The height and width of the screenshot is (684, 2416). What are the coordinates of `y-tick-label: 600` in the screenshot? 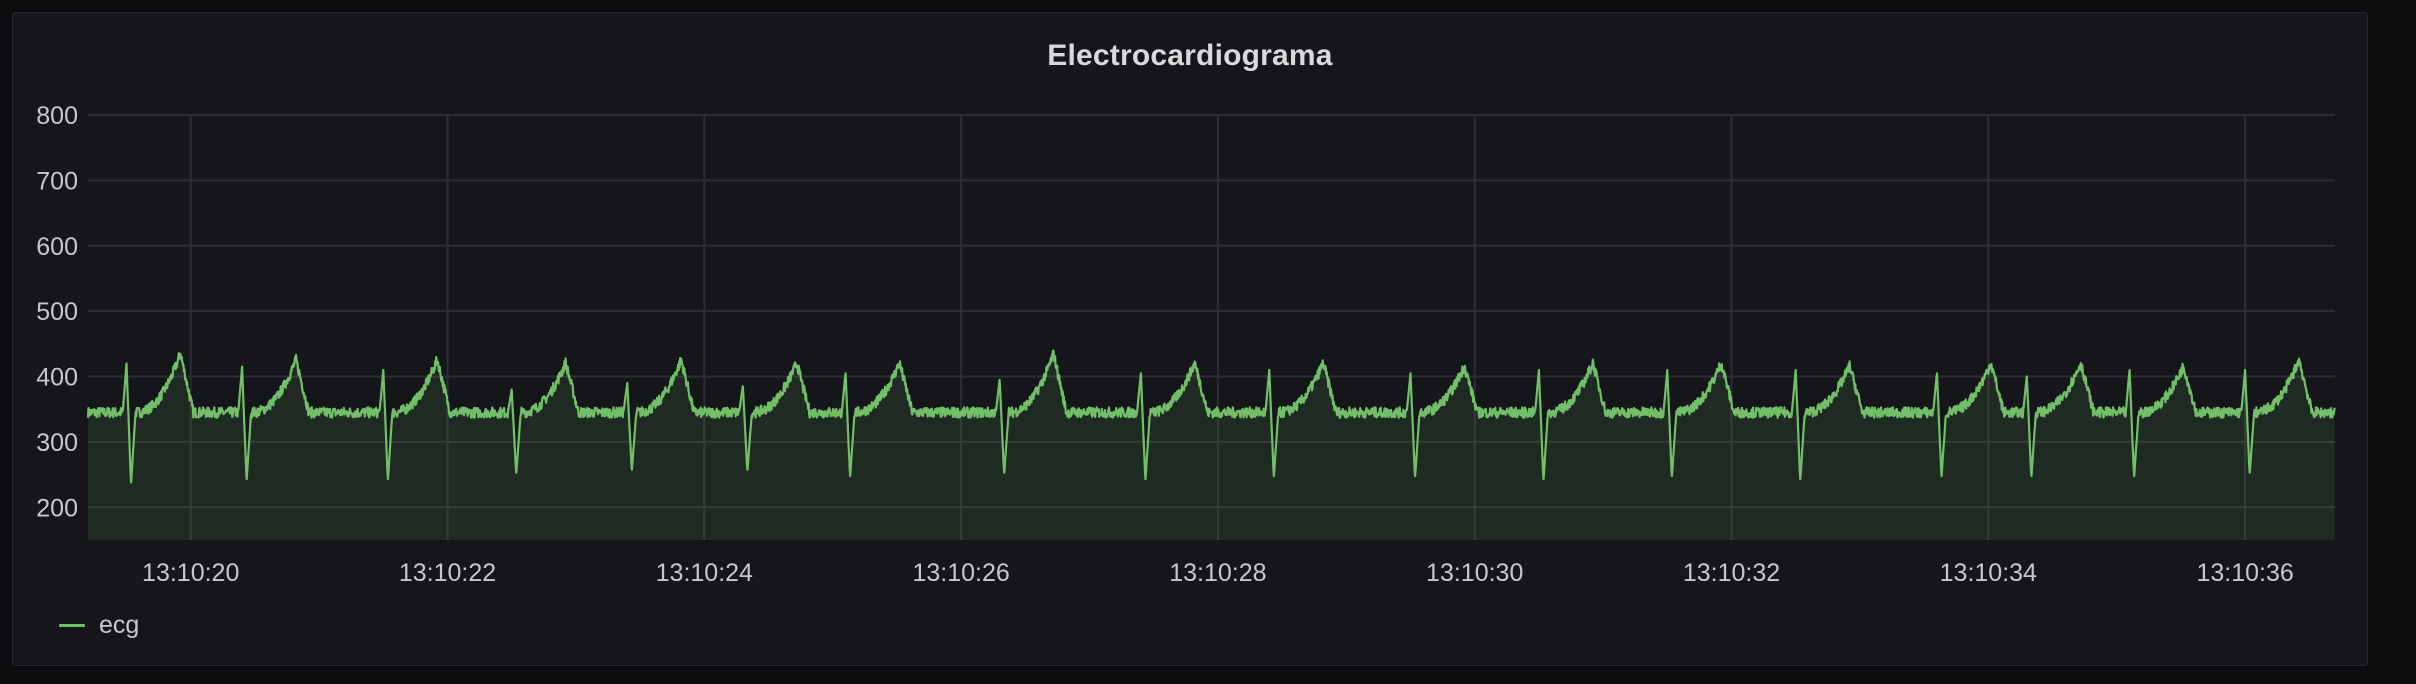 It's located at (57, 247).